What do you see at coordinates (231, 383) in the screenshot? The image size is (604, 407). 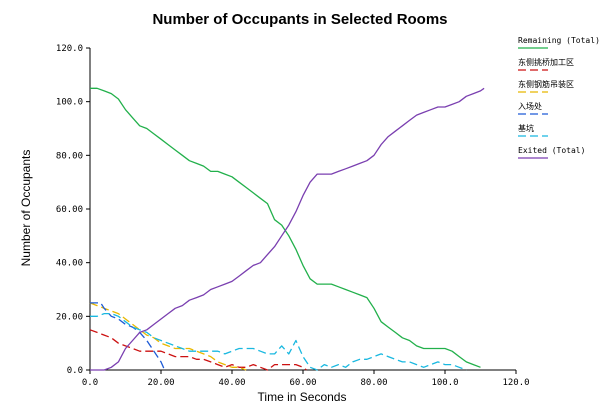 I see `x-tick-label: 40.00` at bounding box center [231, 383].